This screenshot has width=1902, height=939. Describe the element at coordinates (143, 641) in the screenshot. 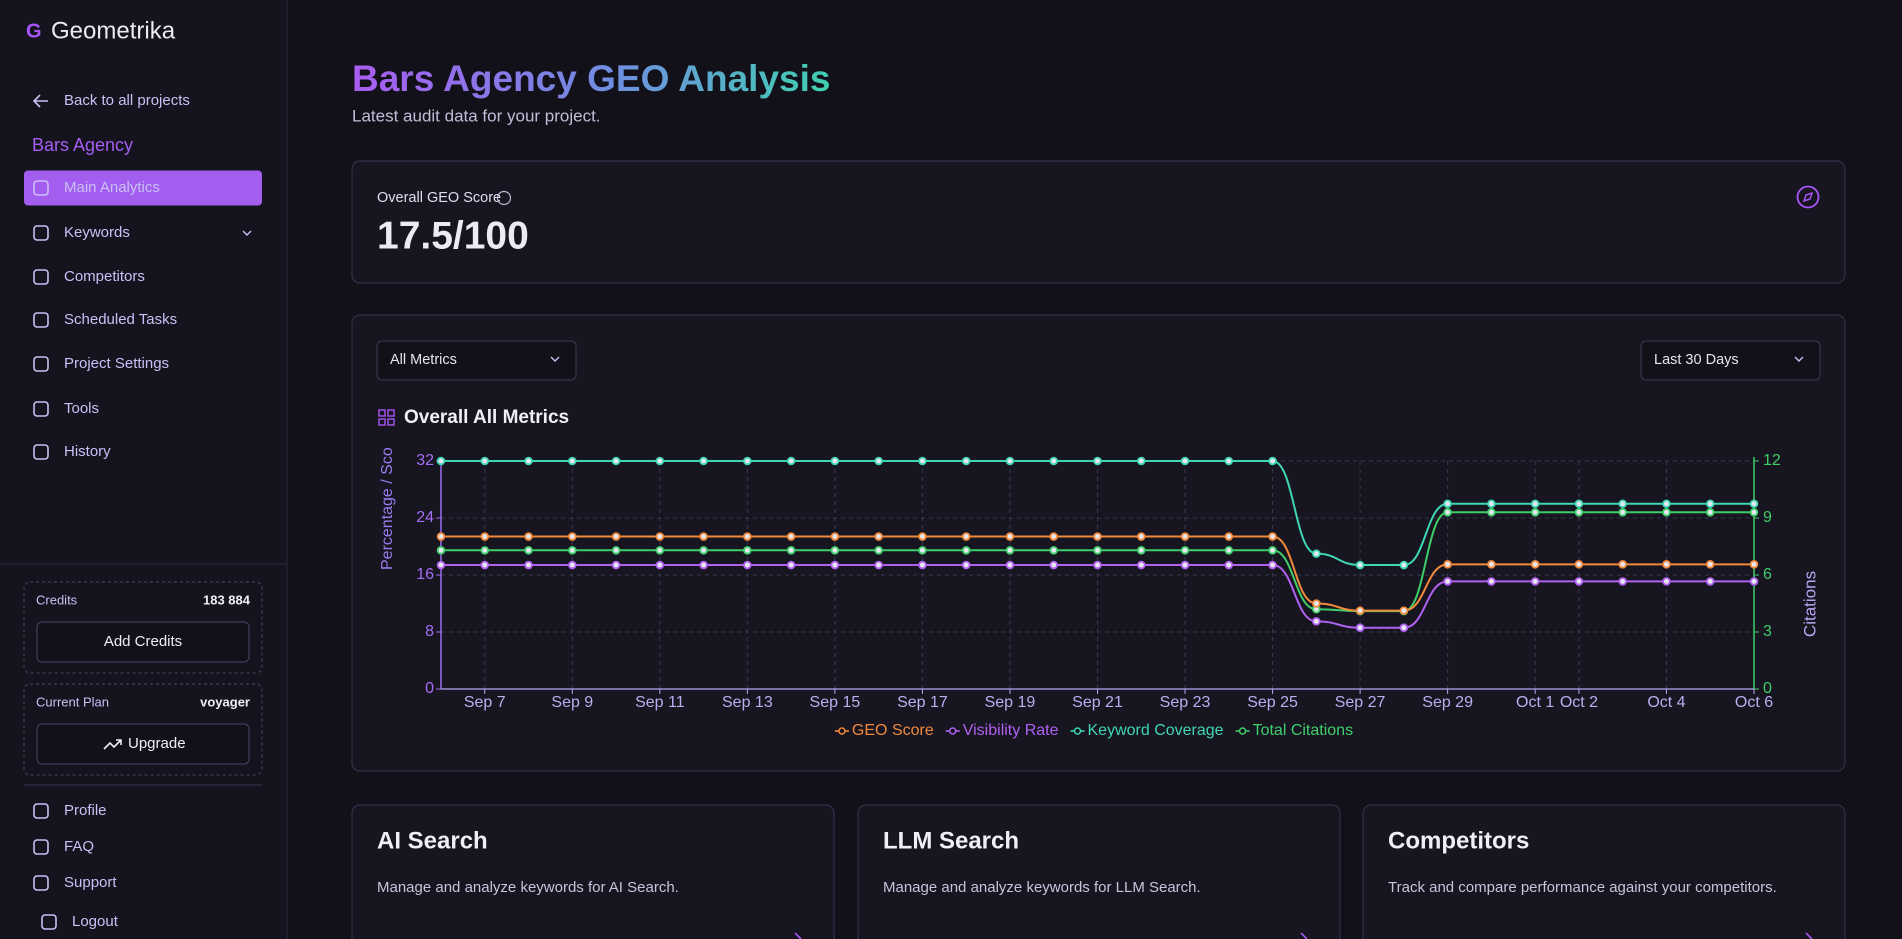

I see `add-credits-label: Add Credits` at that location.